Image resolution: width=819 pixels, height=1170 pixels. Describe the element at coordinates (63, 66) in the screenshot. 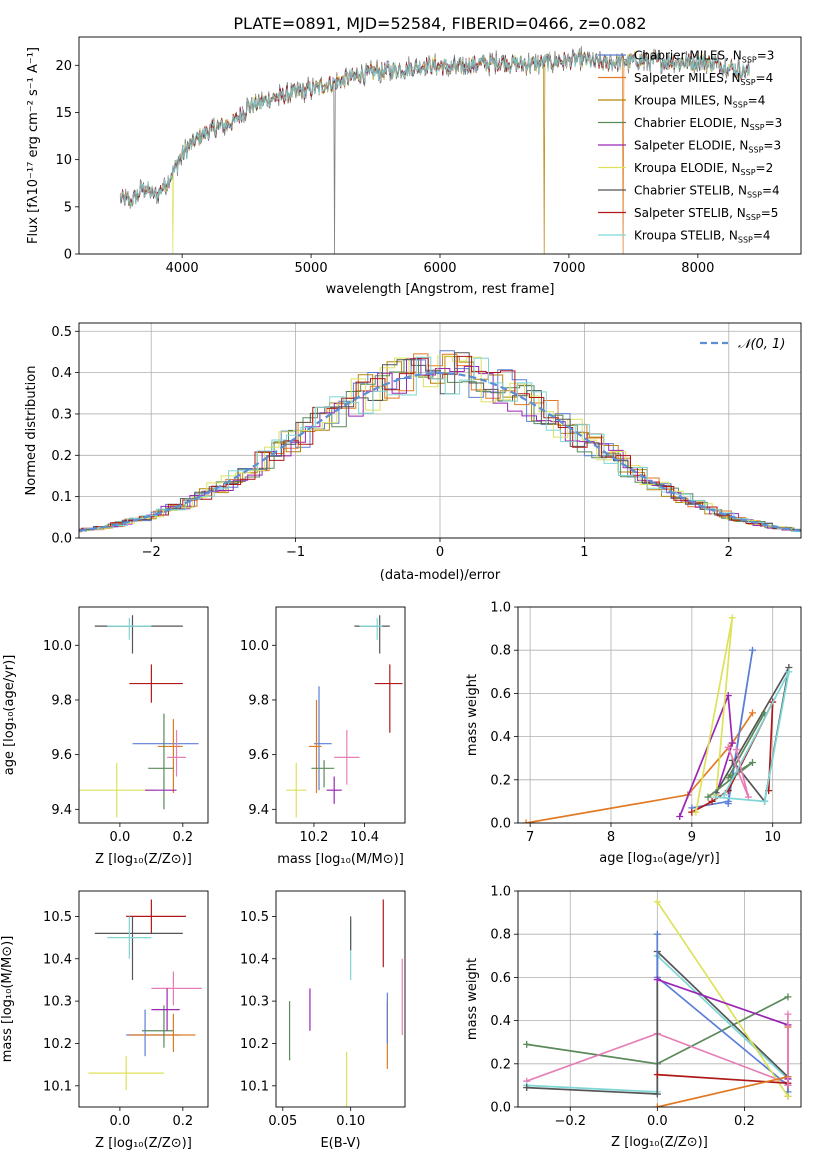

I see `y-tick-label: 20` at that location.